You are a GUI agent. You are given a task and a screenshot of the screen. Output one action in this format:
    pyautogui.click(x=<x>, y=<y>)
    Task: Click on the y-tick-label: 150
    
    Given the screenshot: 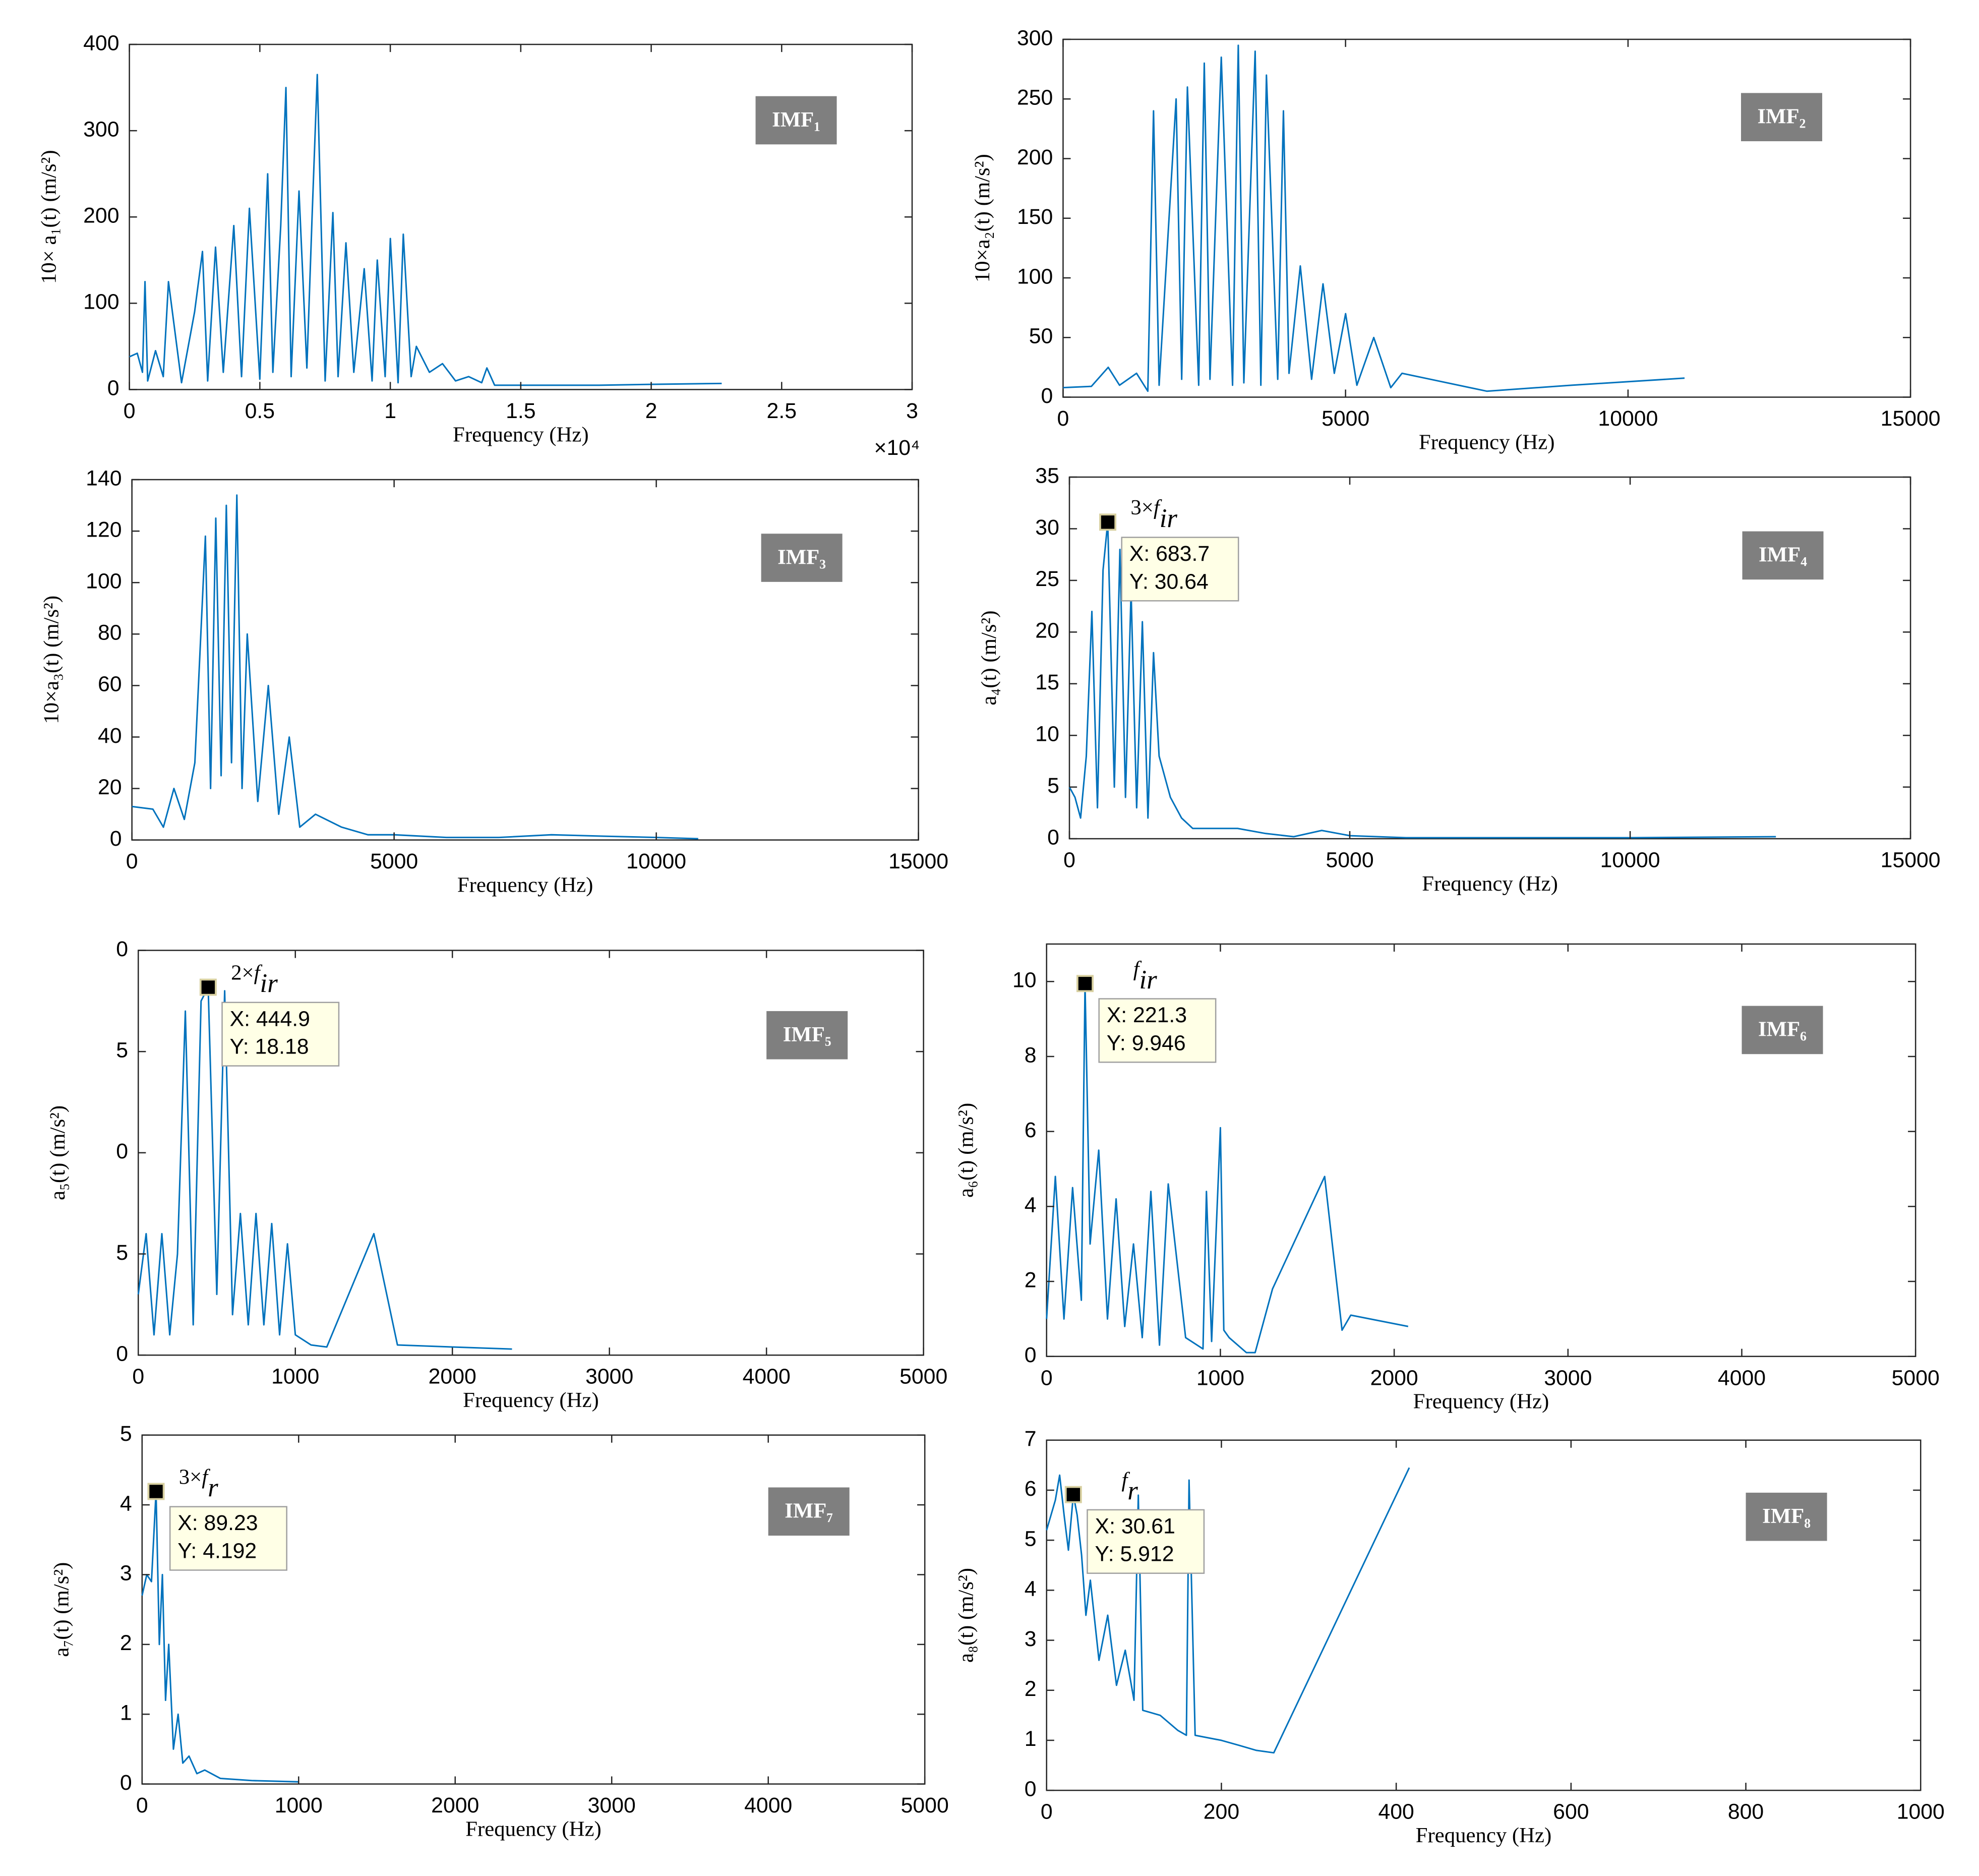 What is the action you would take?
    pyautogui.click(x=1035, y=217)
    